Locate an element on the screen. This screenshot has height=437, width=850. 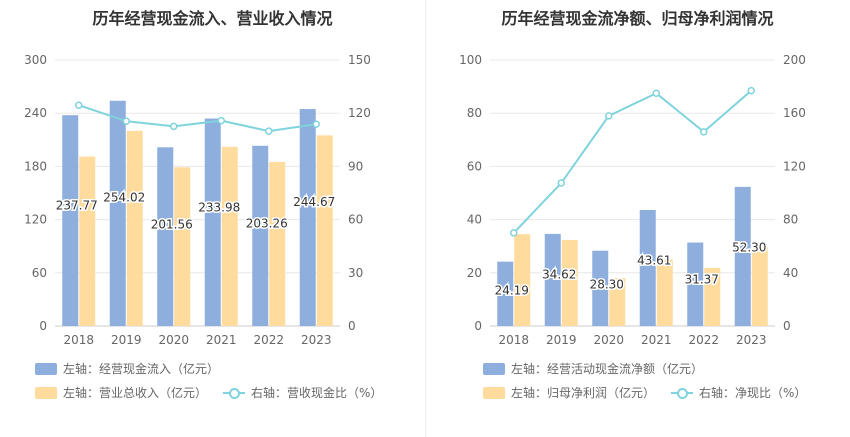
y-left-tick-label: 0 is located at coordinates (43, 326).